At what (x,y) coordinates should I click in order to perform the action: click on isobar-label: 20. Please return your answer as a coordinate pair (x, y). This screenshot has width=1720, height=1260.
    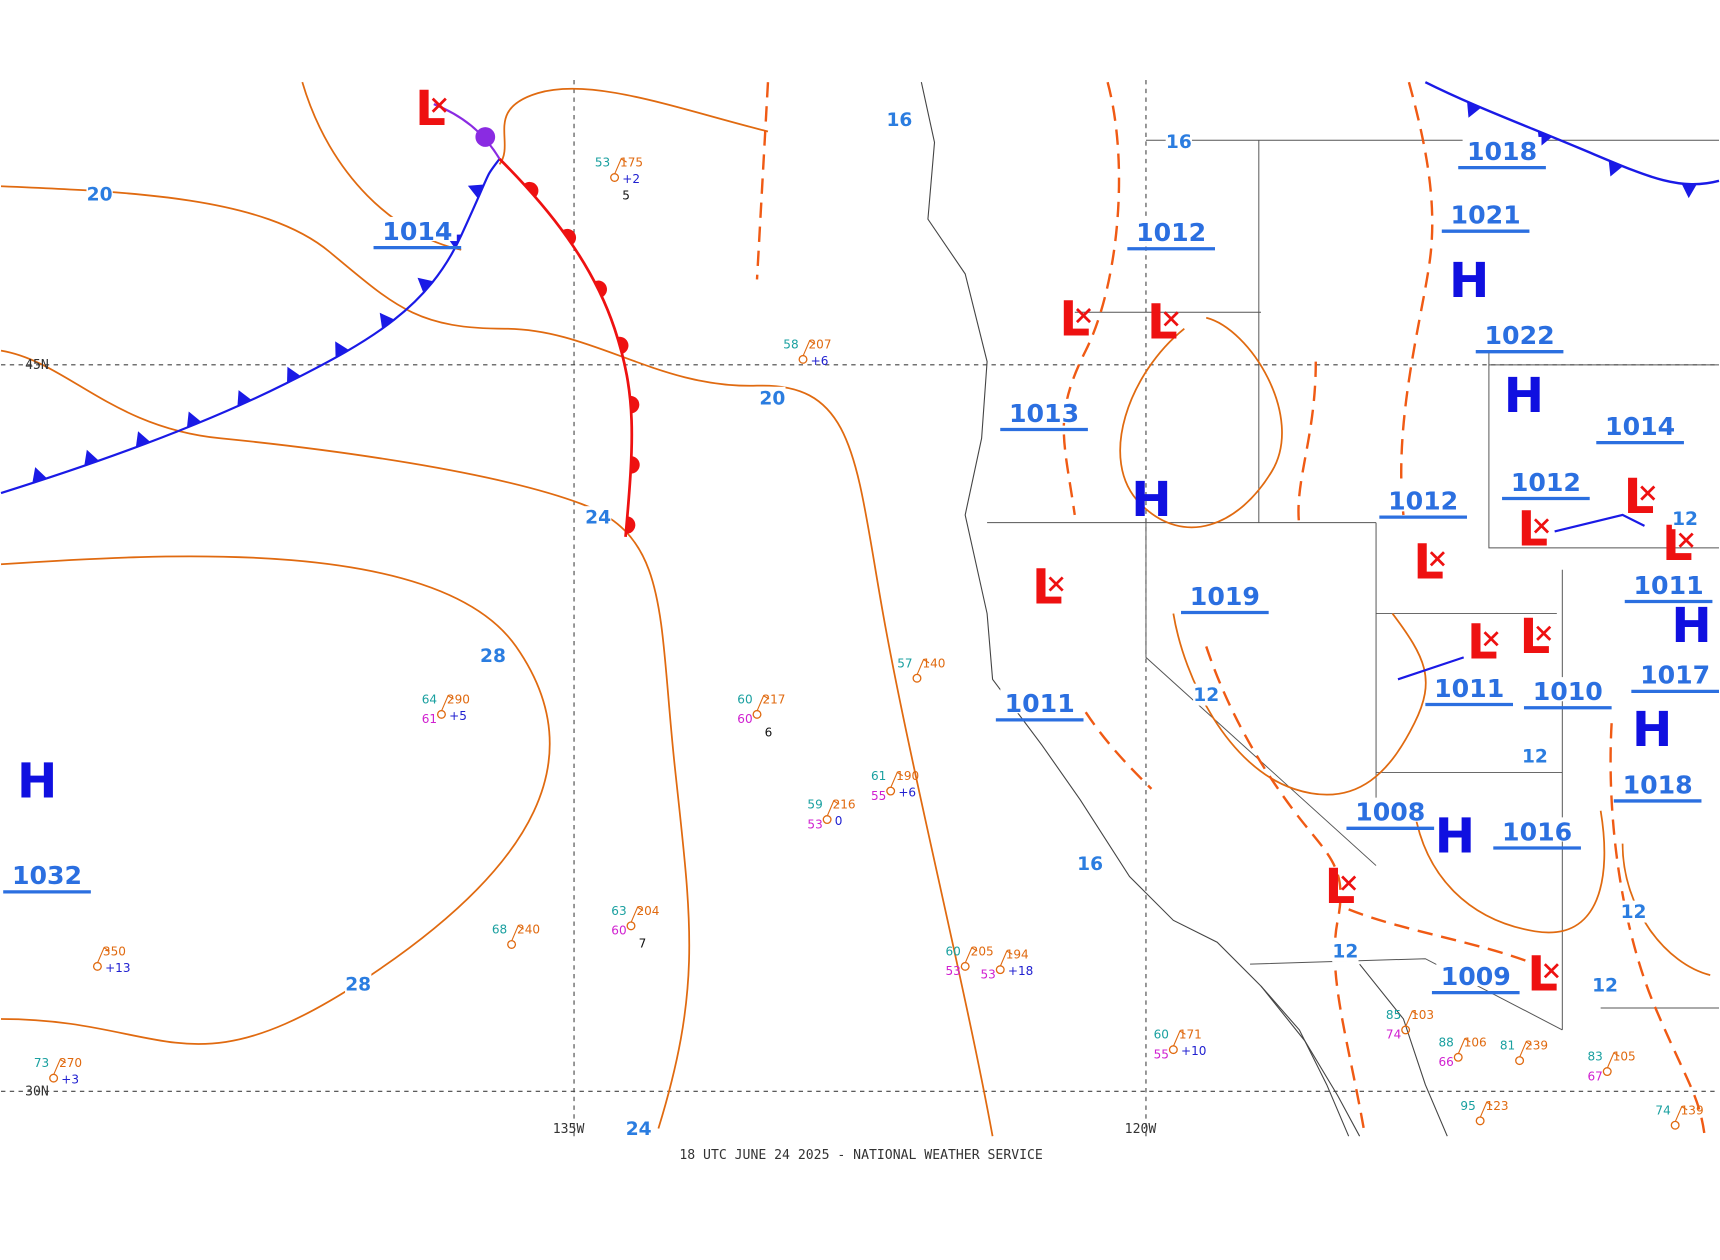
    Looking at the image, I should click on (100, 195).